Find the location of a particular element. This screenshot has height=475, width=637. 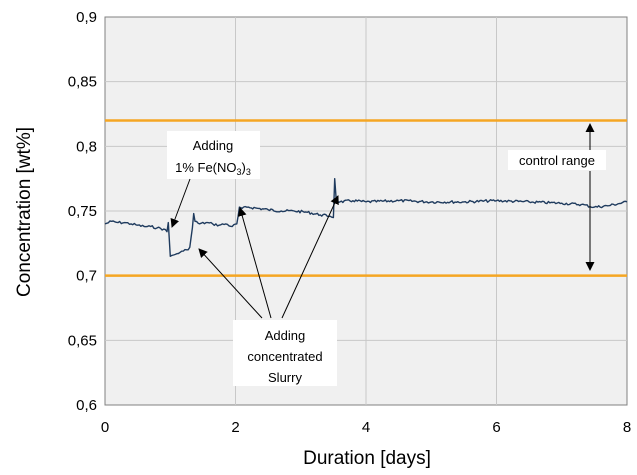

annotation-fe-nitrate-box is located at coordinates (213, 155).